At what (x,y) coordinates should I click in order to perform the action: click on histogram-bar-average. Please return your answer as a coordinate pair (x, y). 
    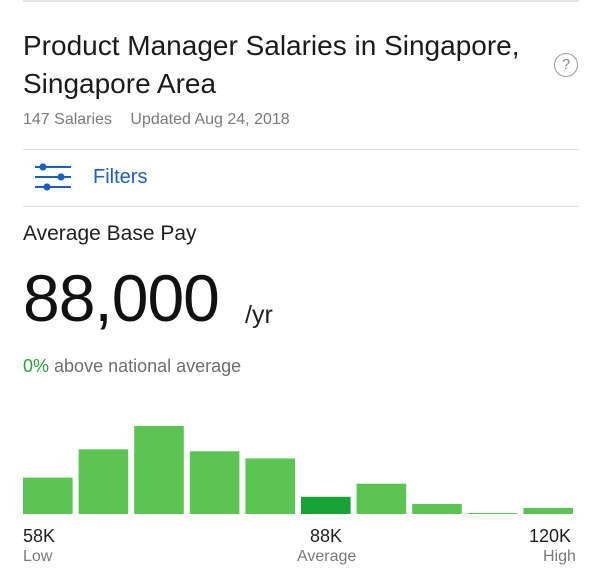
    Looking at the image, I should click on (326, 505).